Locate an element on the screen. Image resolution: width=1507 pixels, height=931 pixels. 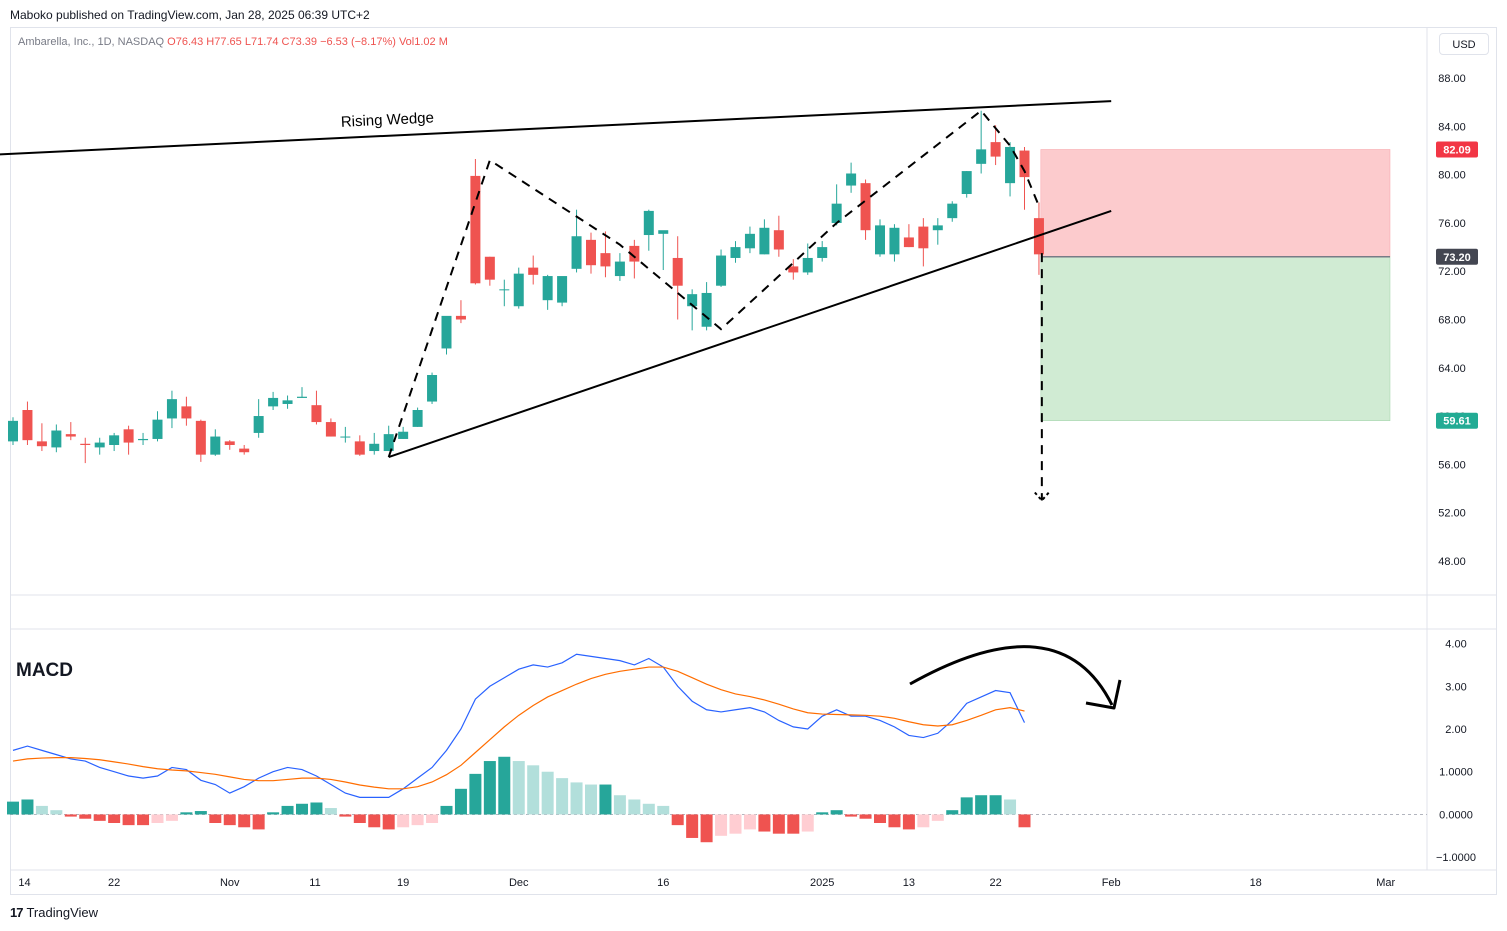
footer: 17 TradingView is located at coordinates (54, 912).